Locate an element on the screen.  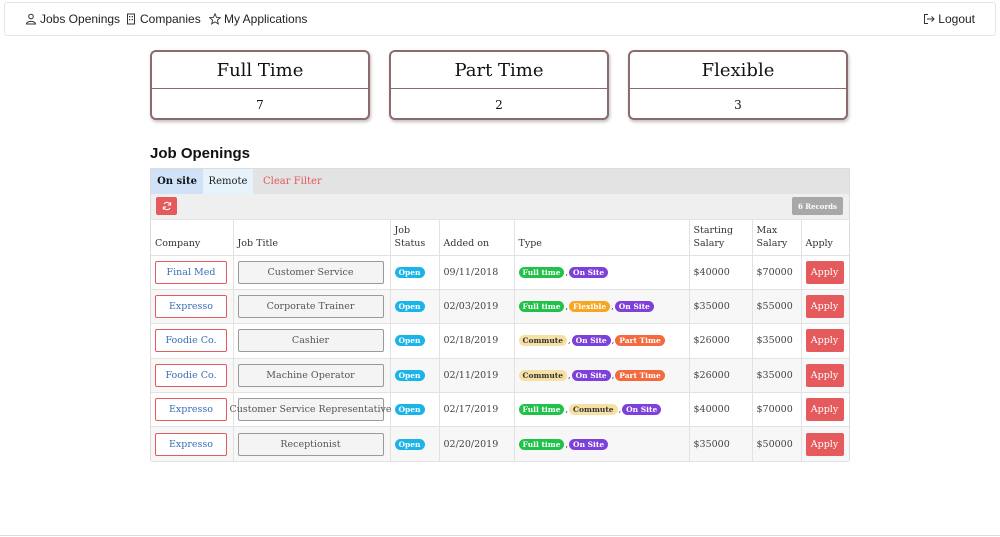
nav-applications-label: My Applications is located at coordinates (266, 19).